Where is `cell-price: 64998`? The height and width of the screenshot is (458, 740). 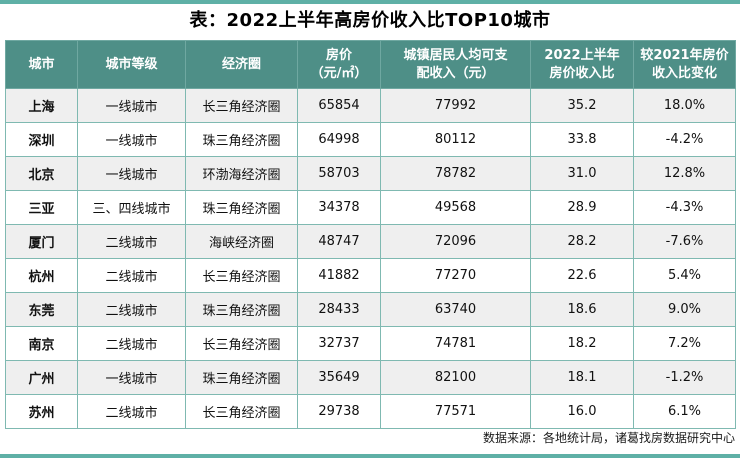 cell-price: 64998 is located at coordinates (339, 139).